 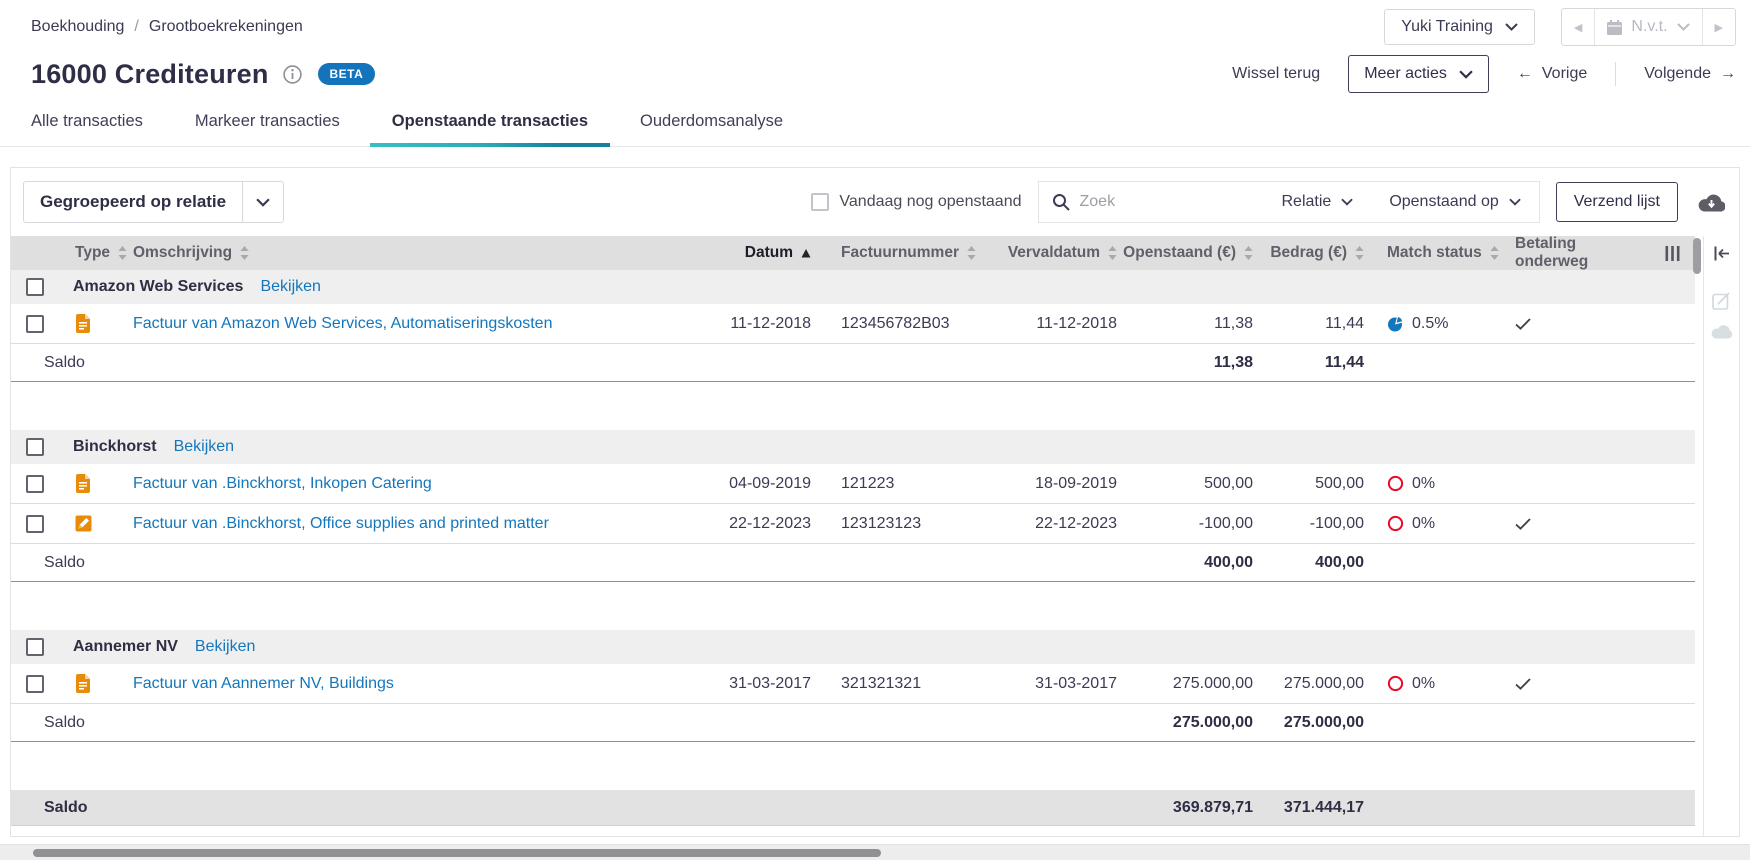 What do you see at coordinates (1212, 807) in the screenshot?
I see `saldo-outstanding: 369.879,71` at bounding box center [1212, 807].